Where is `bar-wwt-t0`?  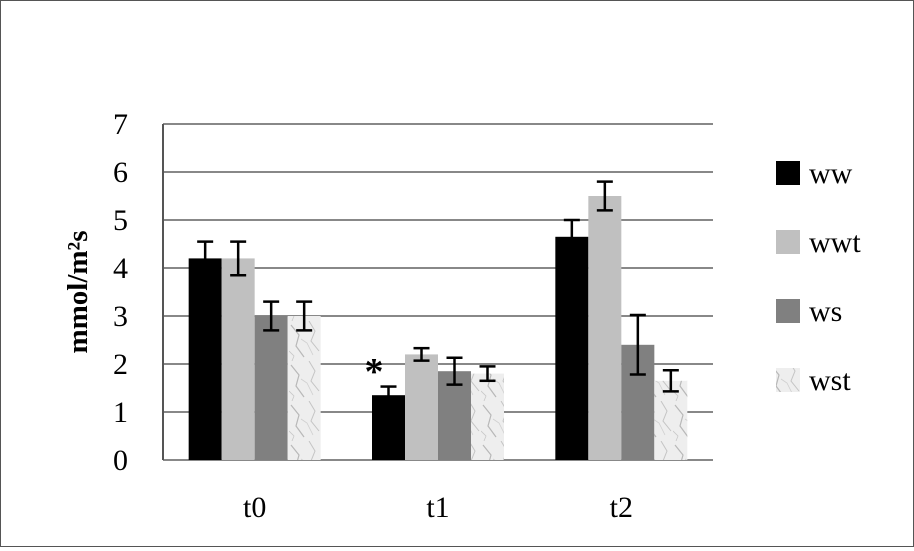 bar-wwt-t0 is located at coordinates (238, 359).